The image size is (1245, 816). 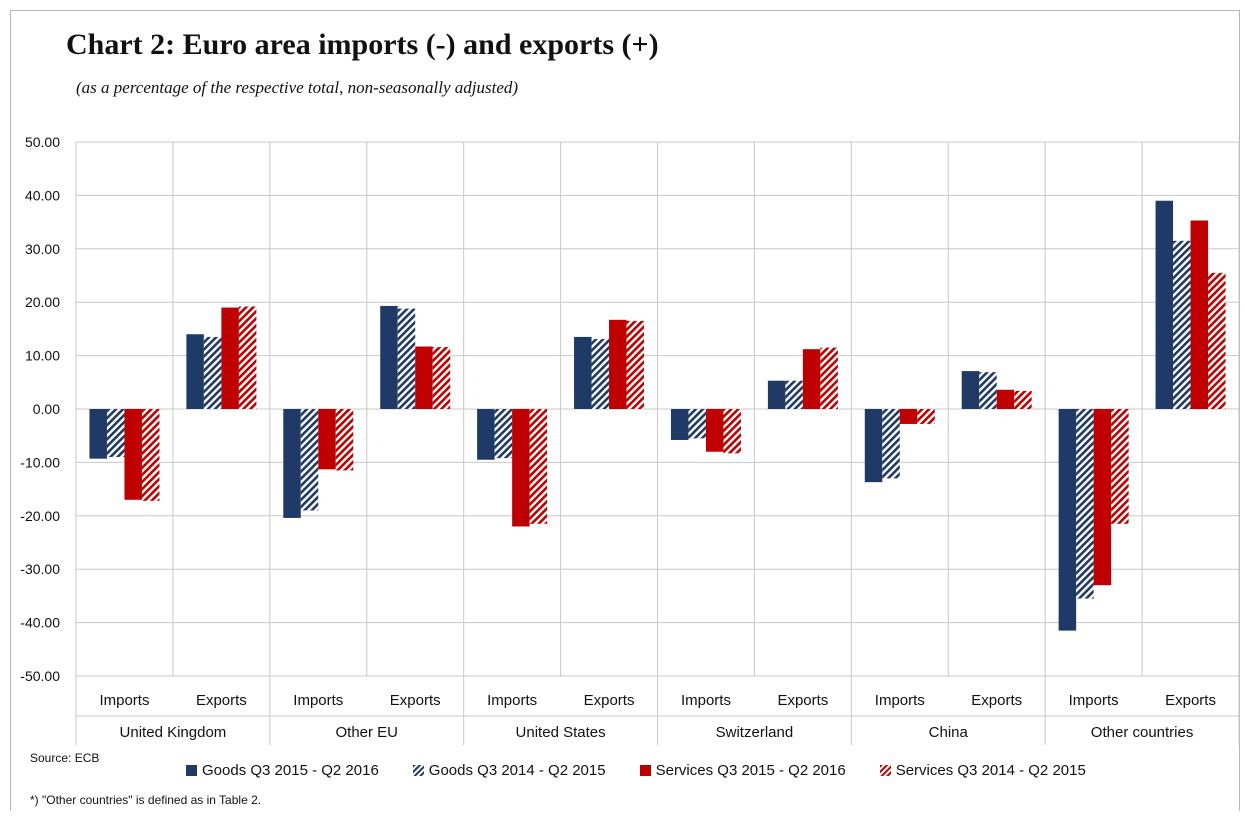 I want to click on legend-item: Services Q3 2014 - Q2 2015, so click(x=982, y=770).